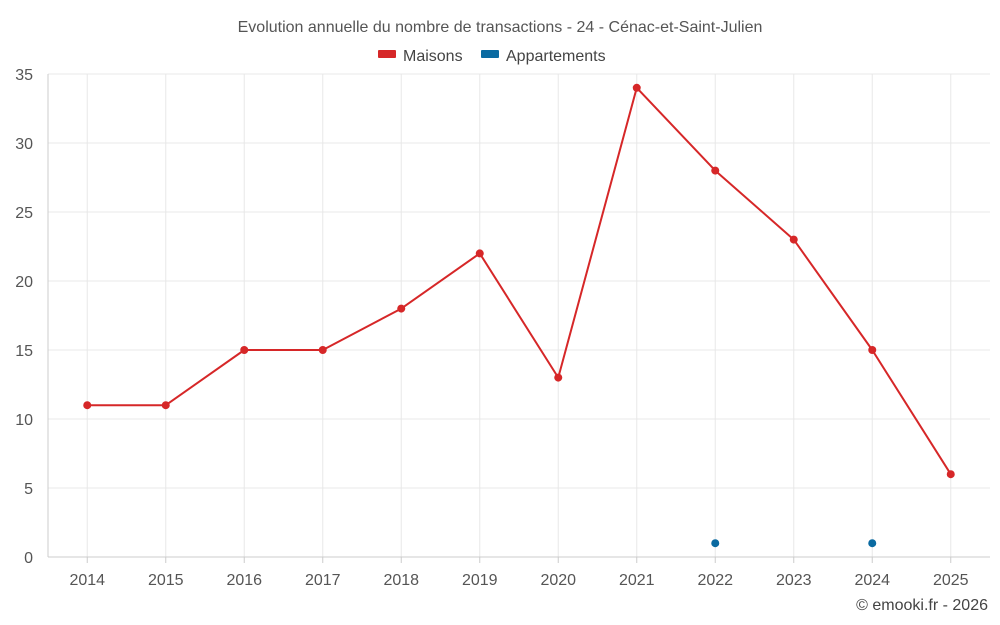 This screenshot has width=1000, height=625. Describe the element at coordinates (165, 405) in the screenshot. I see `data-point-maisons-2015` at that location.